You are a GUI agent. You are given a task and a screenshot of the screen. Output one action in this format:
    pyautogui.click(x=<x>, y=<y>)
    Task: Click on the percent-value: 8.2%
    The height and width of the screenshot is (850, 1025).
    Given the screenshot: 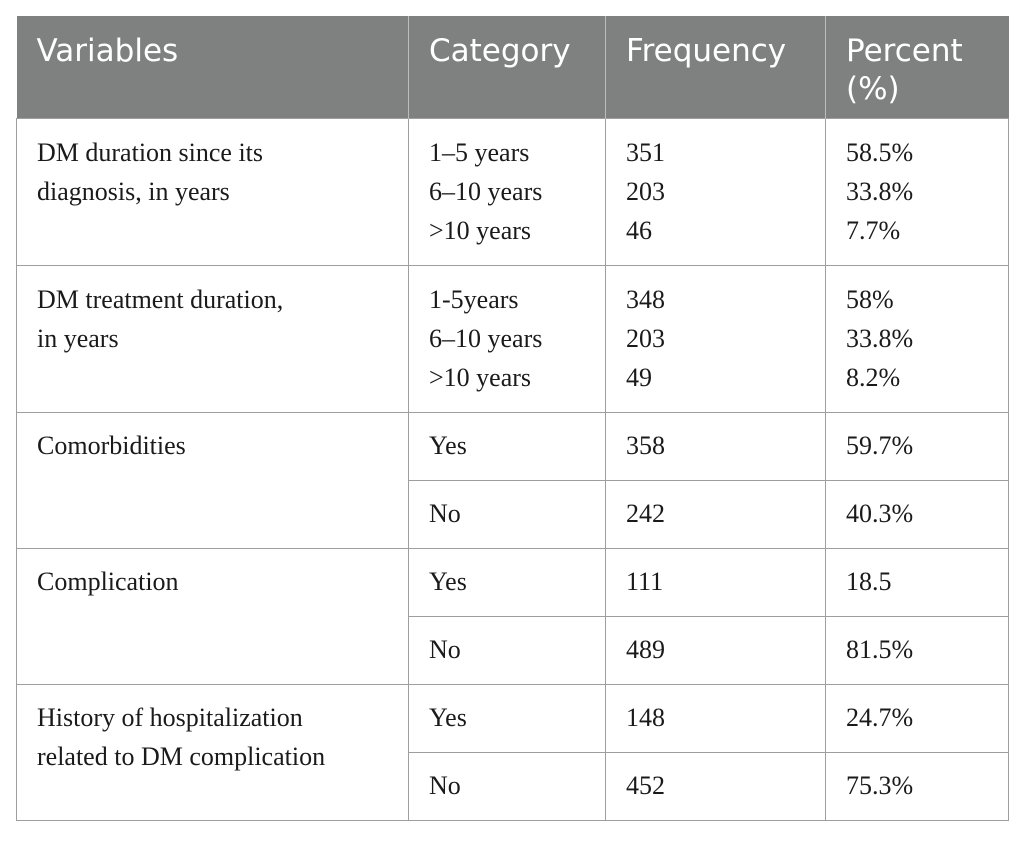 What is the action you would take?
    pyautogui.click(x=873, y=377)
    